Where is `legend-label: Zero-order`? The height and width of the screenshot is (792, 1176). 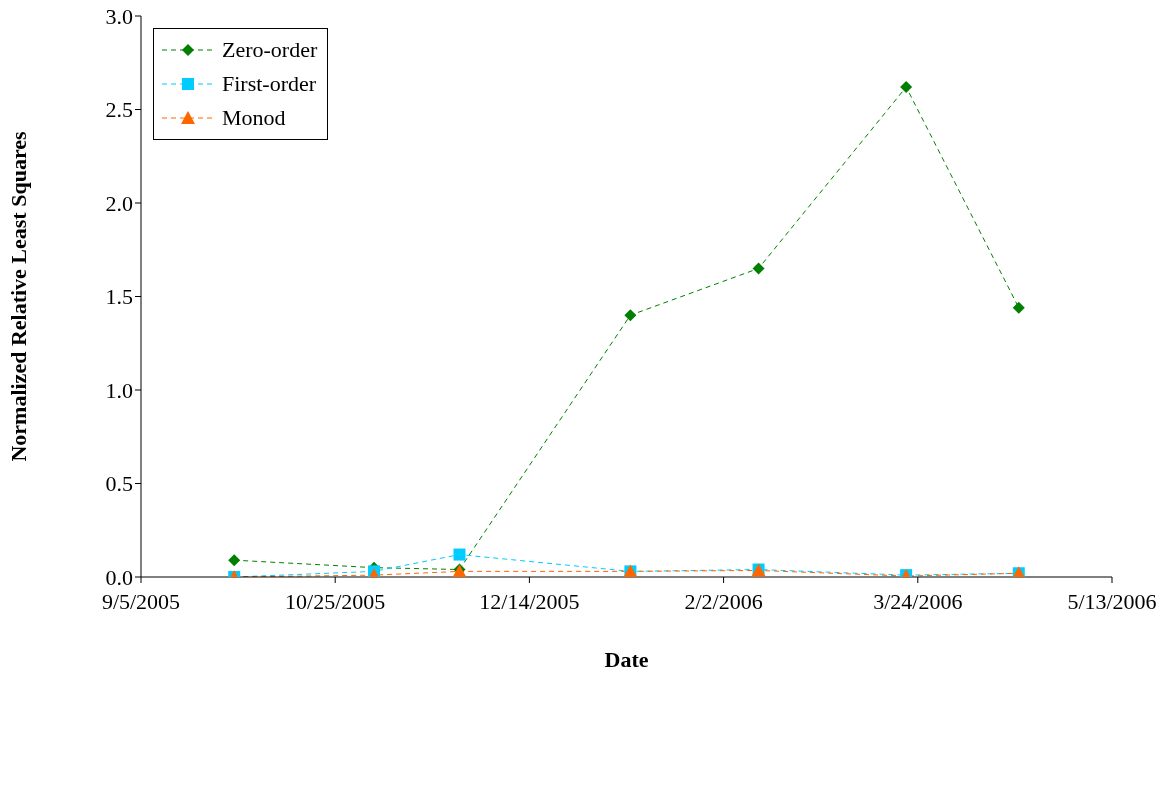 legend-label: Zero-order is located at coordinates (270, 50).